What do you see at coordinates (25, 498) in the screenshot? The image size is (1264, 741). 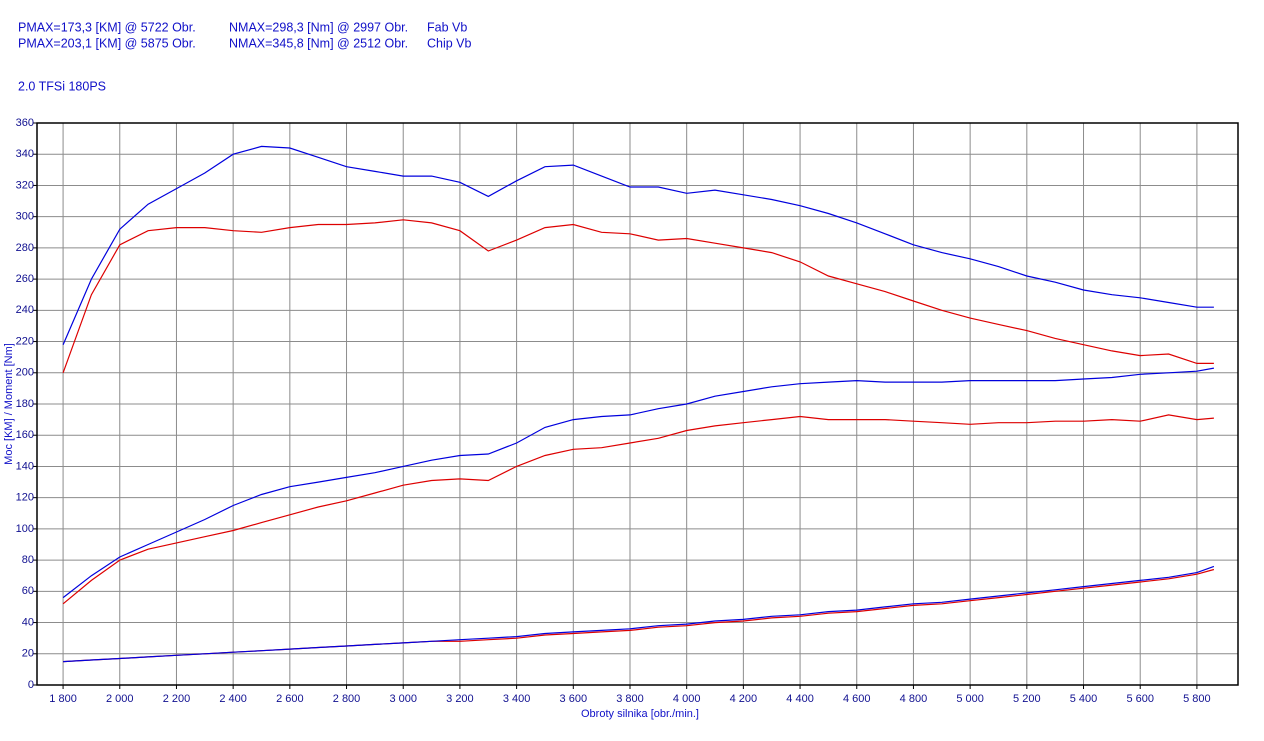 I see `y-tick-label: 120` at bounding box center [25, 498].